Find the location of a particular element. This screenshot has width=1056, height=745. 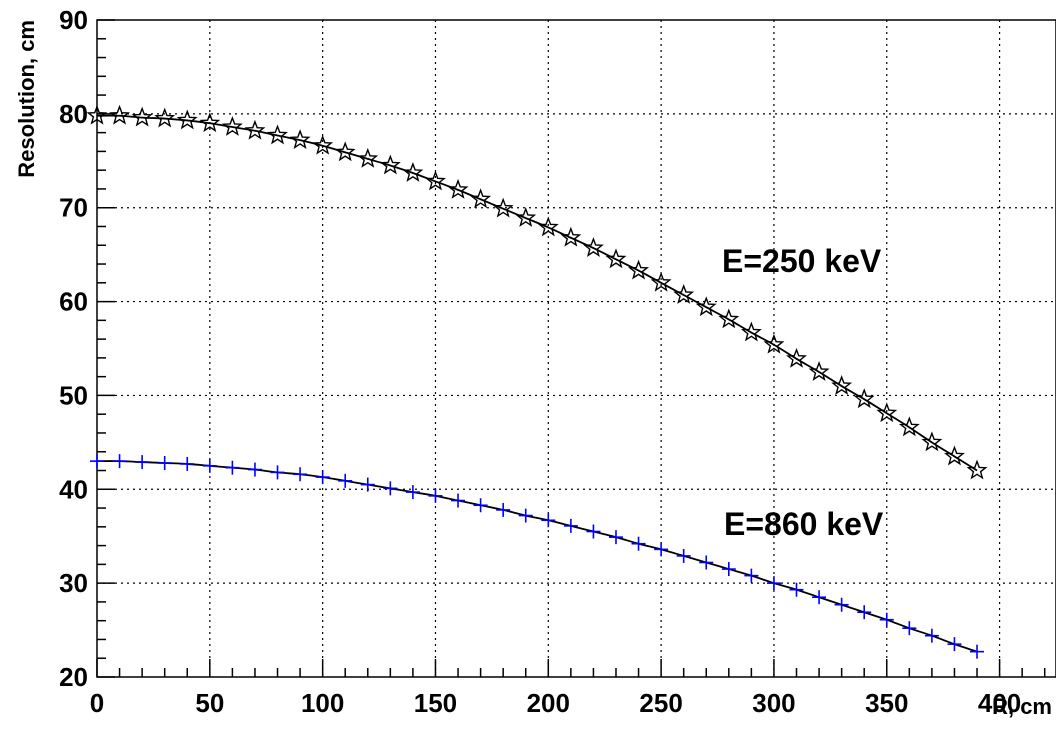

y-tick-label: 20 is located at coordinates (73, 677).